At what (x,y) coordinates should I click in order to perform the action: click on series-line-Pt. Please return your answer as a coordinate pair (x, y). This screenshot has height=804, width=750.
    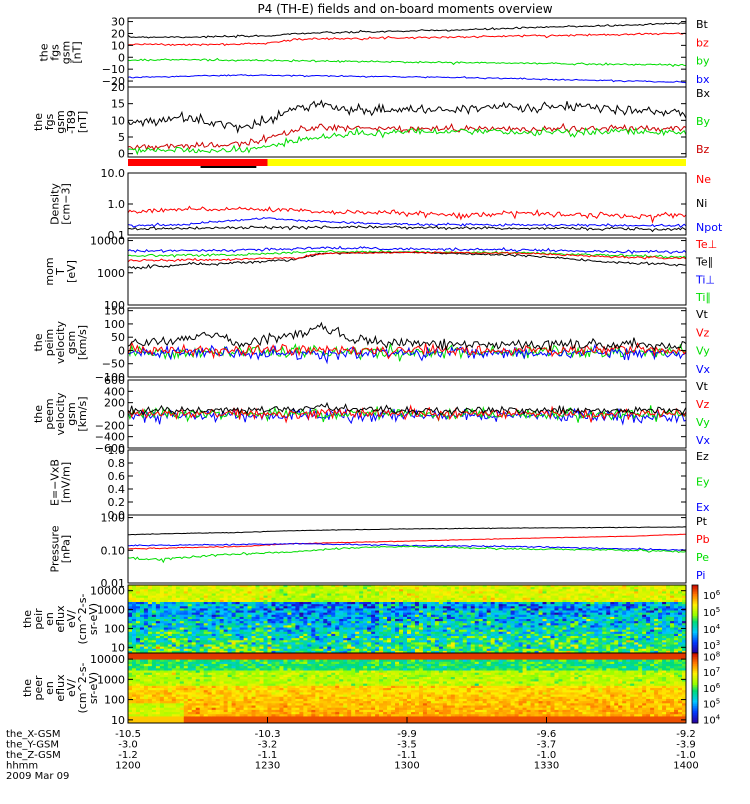
    Looking at the image, I should click on (407, 531).